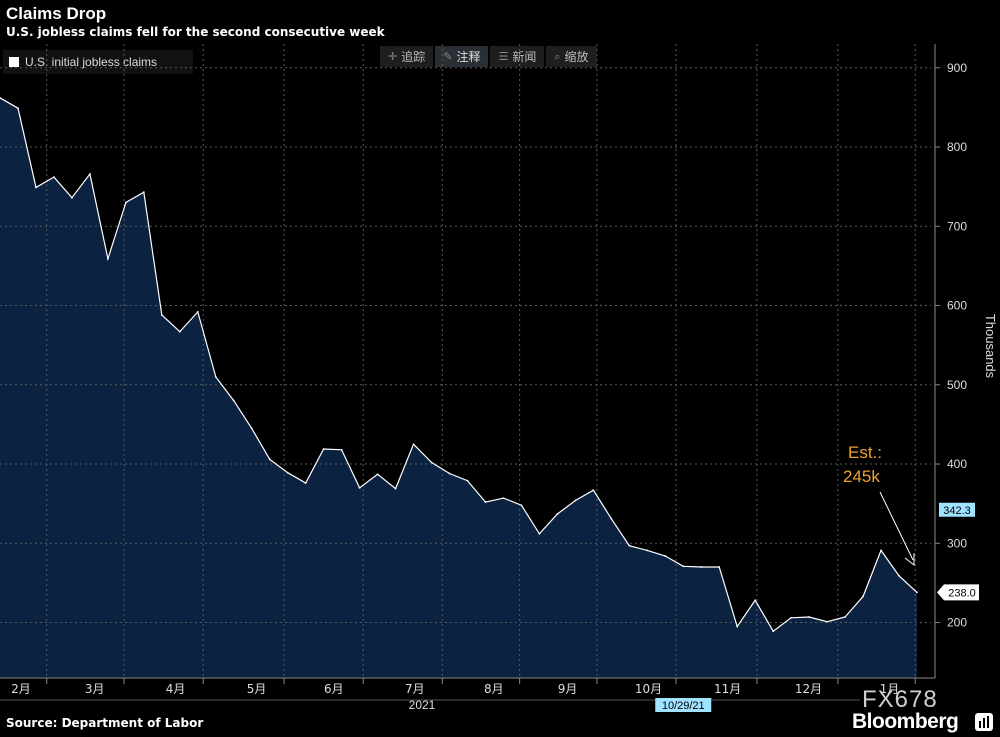 This screenshot has width=1000, height=737. I want to click on x-tick-label: 12月, so click(808, 689).